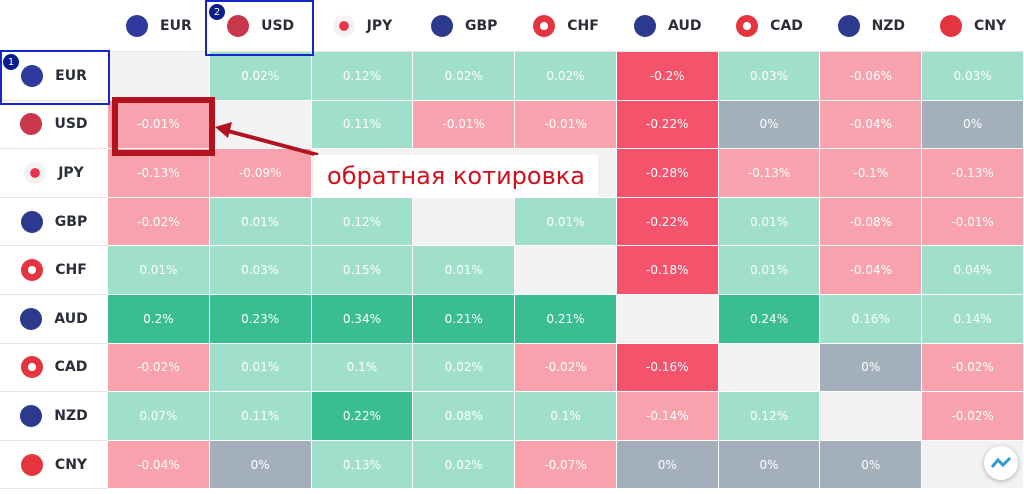 Image resolution: width=1024 pixels, height=494 pixels. What do you see at coordinates (217, 12) in the screenshot?
I see `badge: 2` at bounding box center [217, 12].